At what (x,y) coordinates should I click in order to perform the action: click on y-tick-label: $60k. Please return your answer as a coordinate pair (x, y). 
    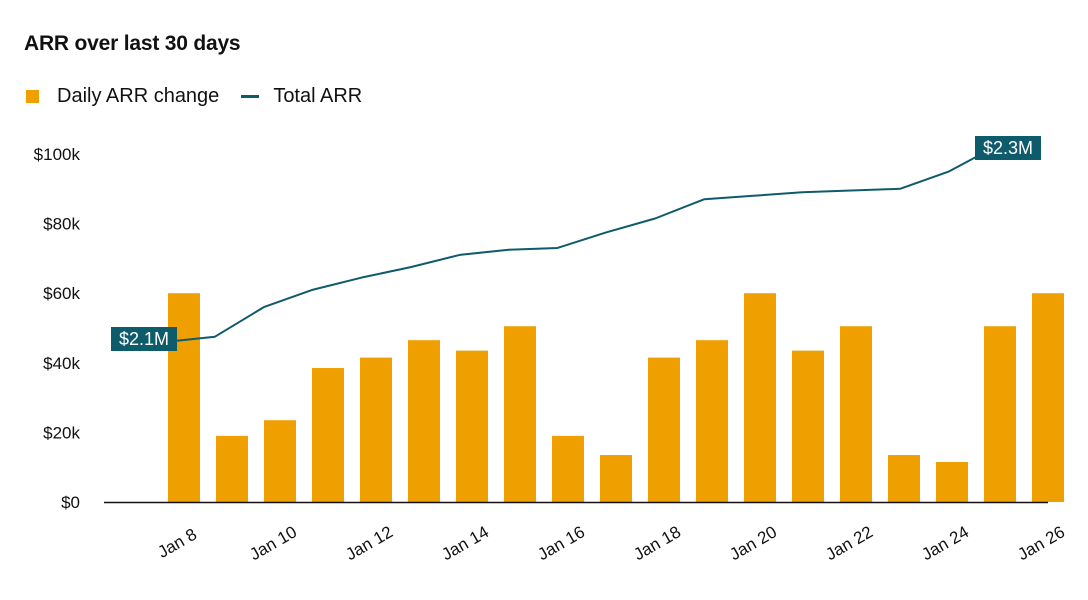
    Looking at the image, I should click on (61, 293).